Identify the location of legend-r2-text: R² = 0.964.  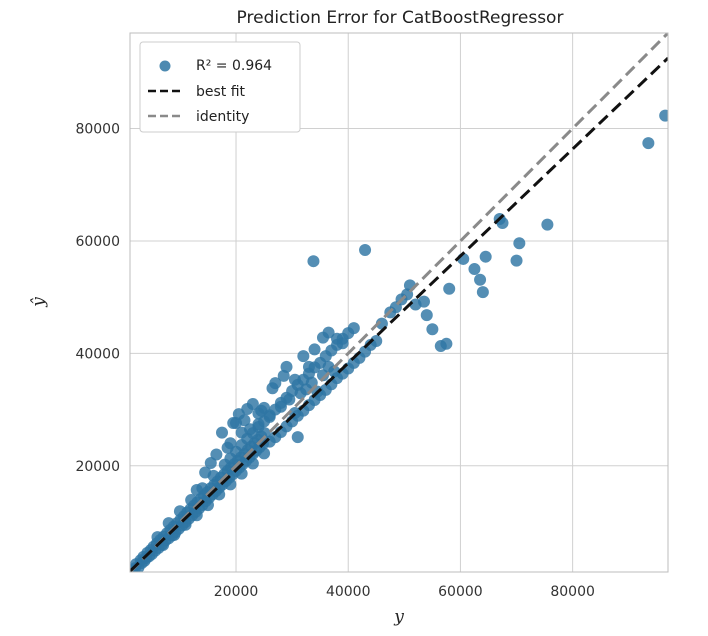
(234, 66).